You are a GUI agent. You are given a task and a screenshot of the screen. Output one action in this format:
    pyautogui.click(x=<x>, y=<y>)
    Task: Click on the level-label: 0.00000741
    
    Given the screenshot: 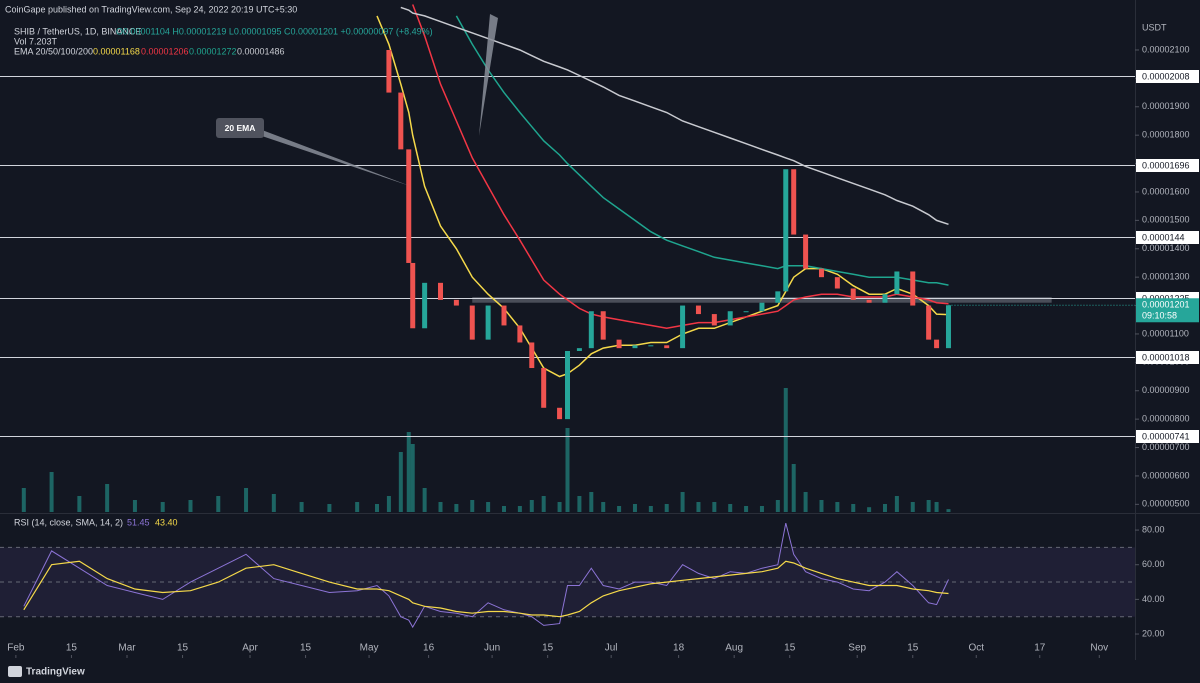 What is the action you would take?
    pyautogui.click(x=1166, y=436)
    